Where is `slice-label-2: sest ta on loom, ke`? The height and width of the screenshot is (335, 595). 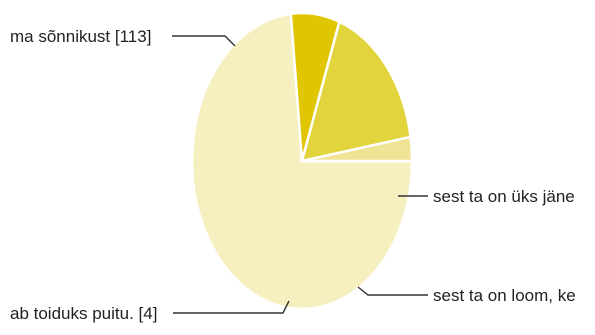 slice-label-2: sest ta on loom, ke is located at coordinates (504, 295).